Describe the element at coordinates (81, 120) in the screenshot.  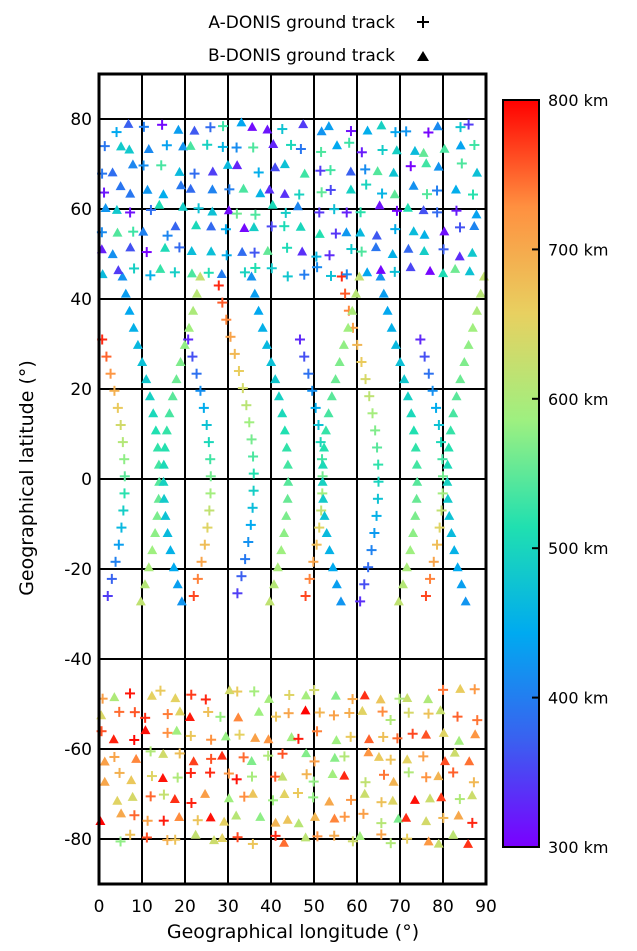
I see `y-tick-label: 80` at that location.